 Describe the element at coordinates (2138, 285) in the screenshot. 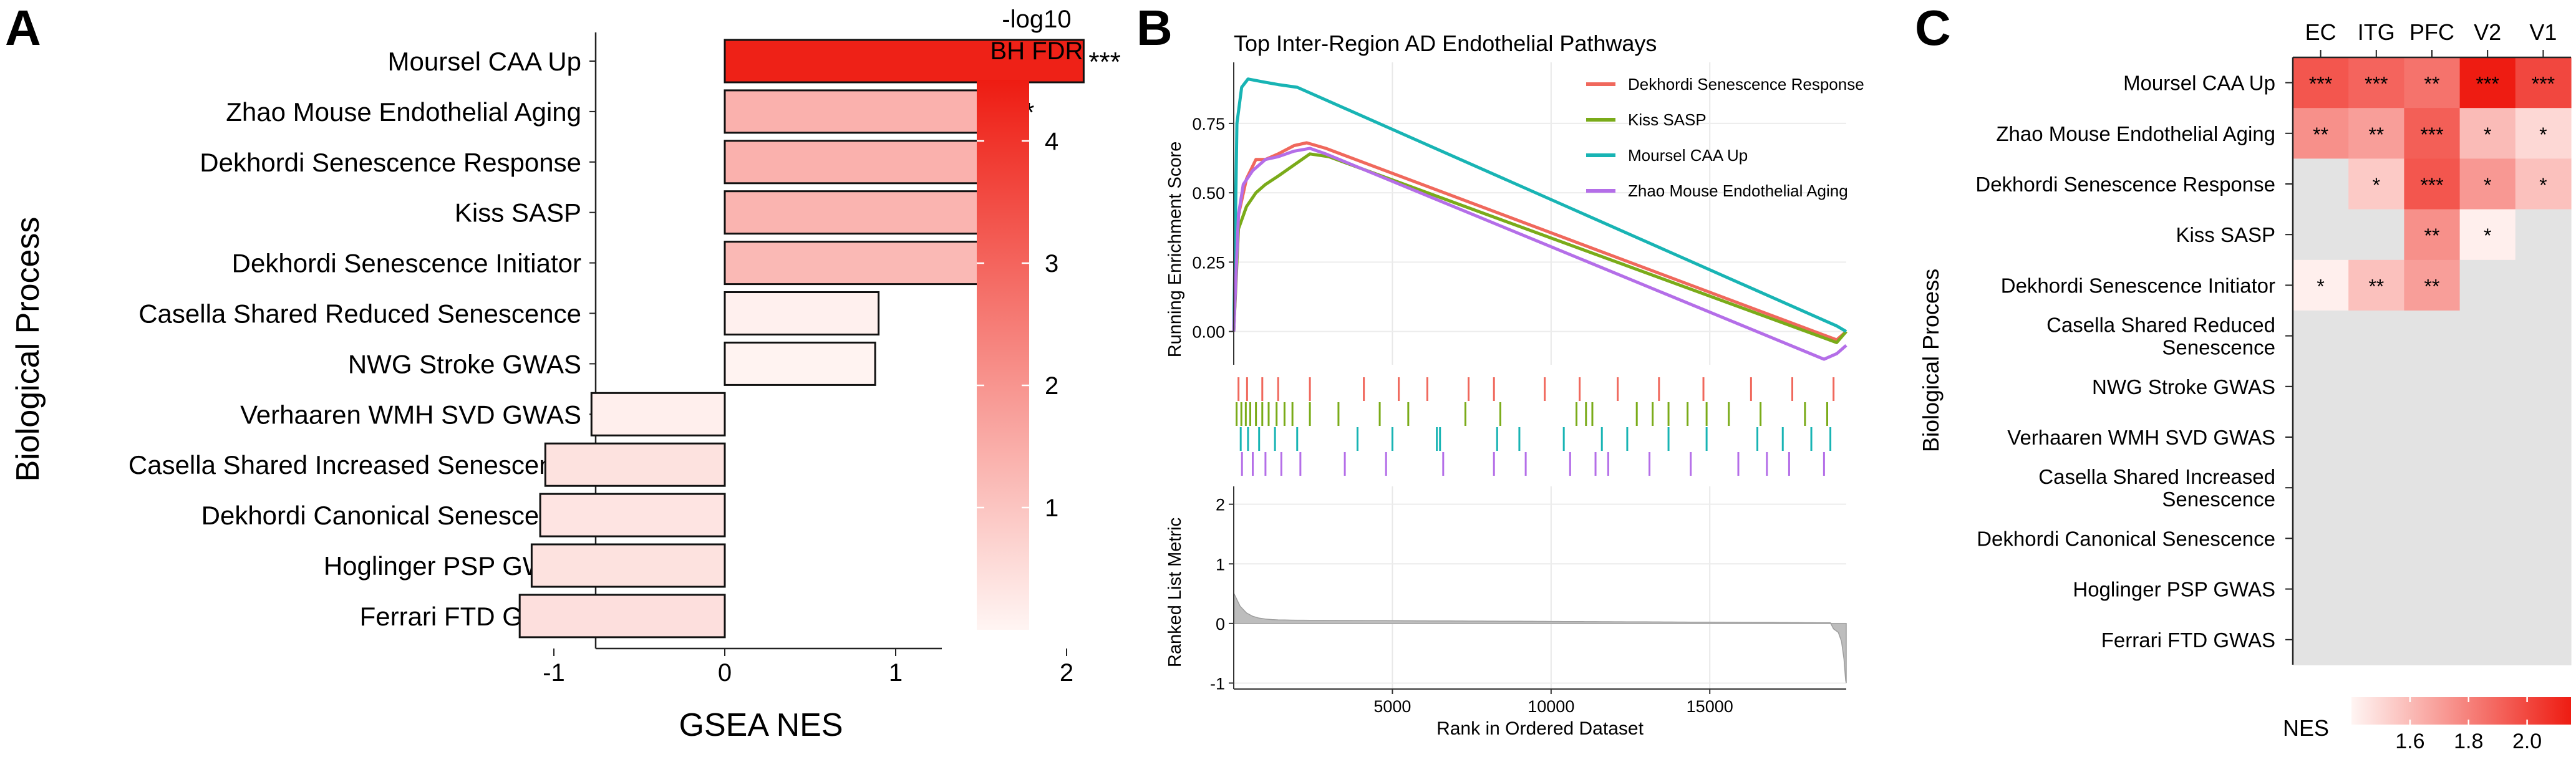

I see `heatmap-row-label: Dekhordi Senescence Initiator` at that location.